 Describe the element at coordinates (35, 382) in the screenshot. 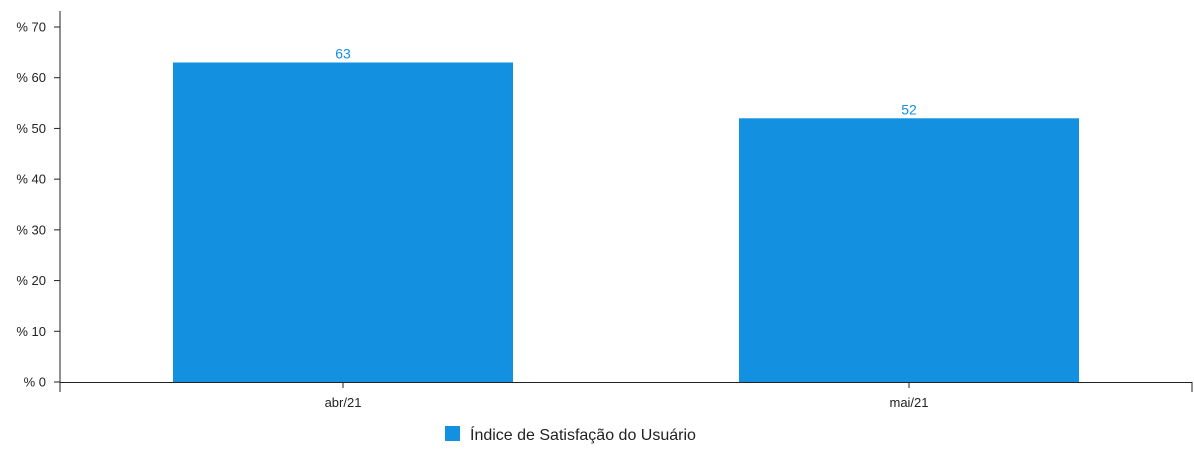

I see `y-tick-label: % 0` at that location.